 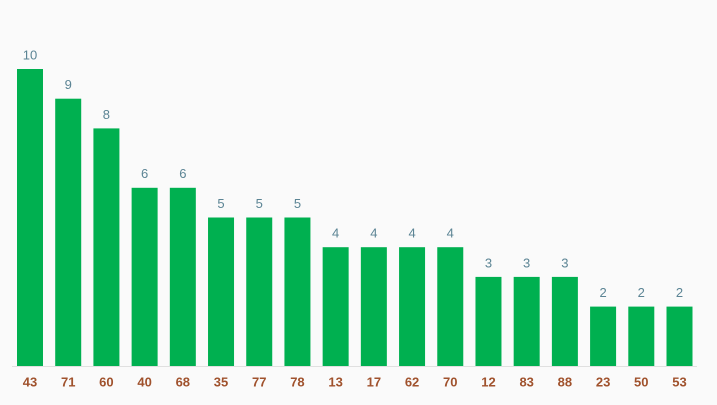 I want to click on x-tick-label: 23, so click(x=603, y=381).